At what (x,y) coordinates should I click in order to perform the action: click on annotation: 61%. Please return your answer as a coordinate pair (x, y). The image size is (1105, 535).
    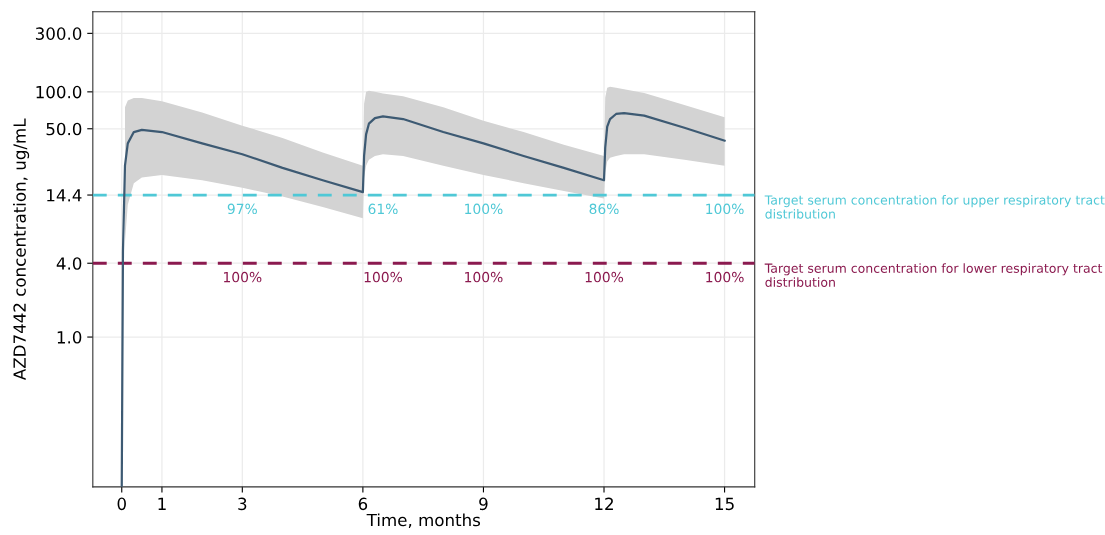
    Looking at the image, I should click on (383, 209).